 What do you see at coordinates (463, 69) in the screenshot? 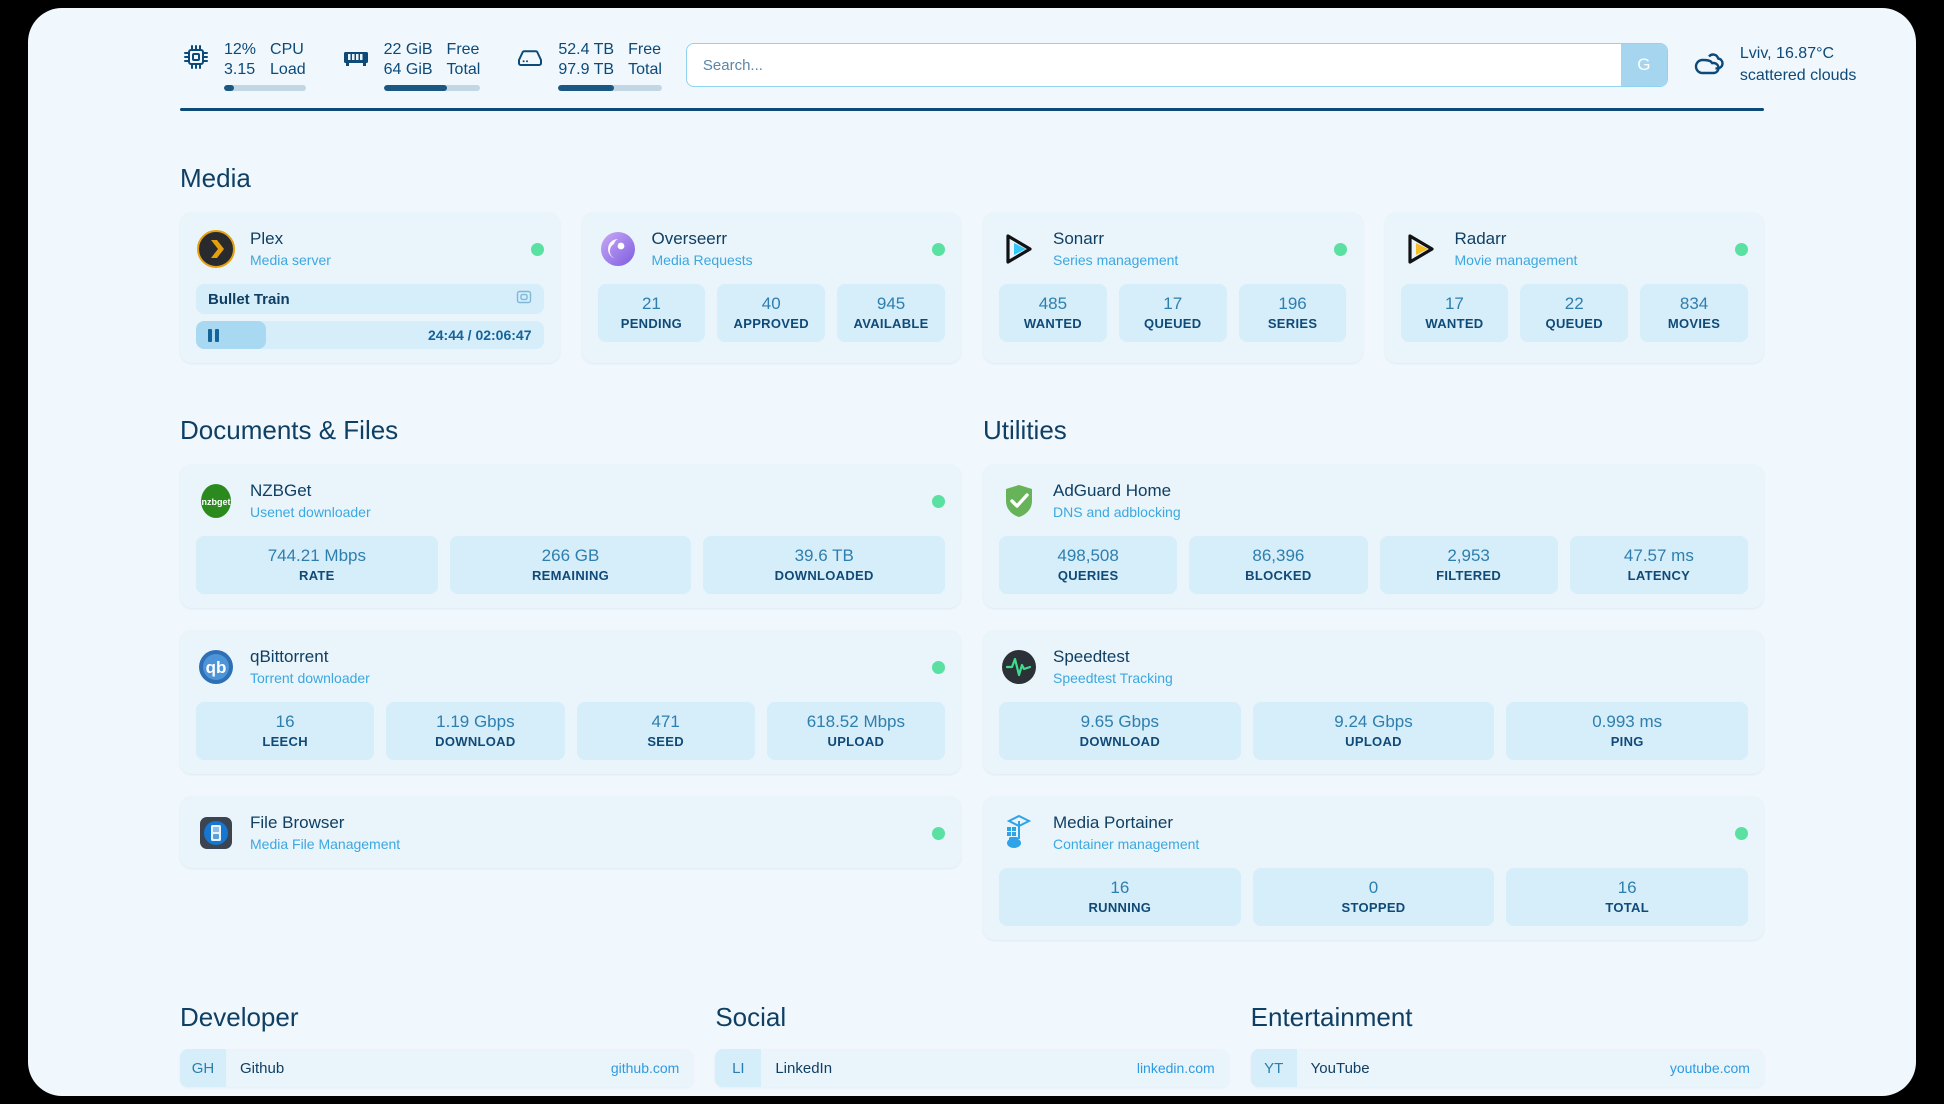
I see `monitor-label: Total` at bounding box center [463, 69].